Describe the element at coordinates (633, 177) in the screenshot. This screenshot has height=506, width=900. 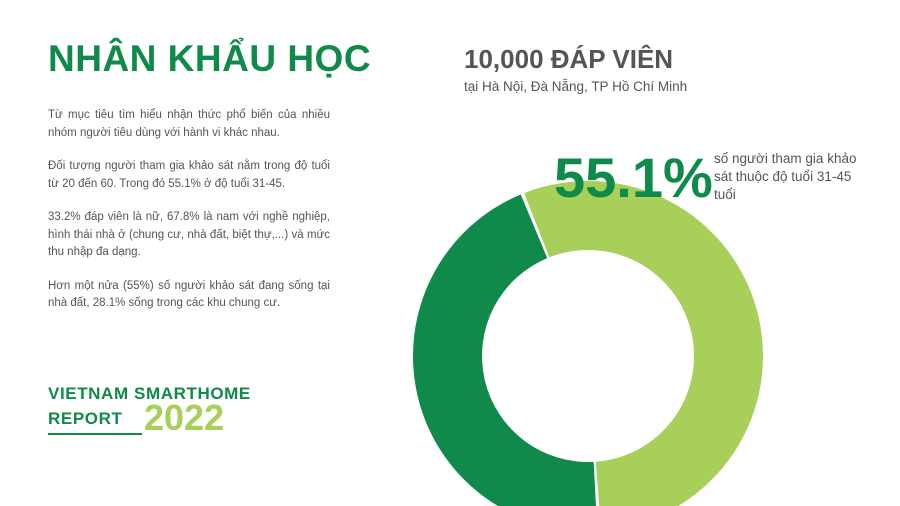
I see `highlight-percentage: 55.1%` at that location.